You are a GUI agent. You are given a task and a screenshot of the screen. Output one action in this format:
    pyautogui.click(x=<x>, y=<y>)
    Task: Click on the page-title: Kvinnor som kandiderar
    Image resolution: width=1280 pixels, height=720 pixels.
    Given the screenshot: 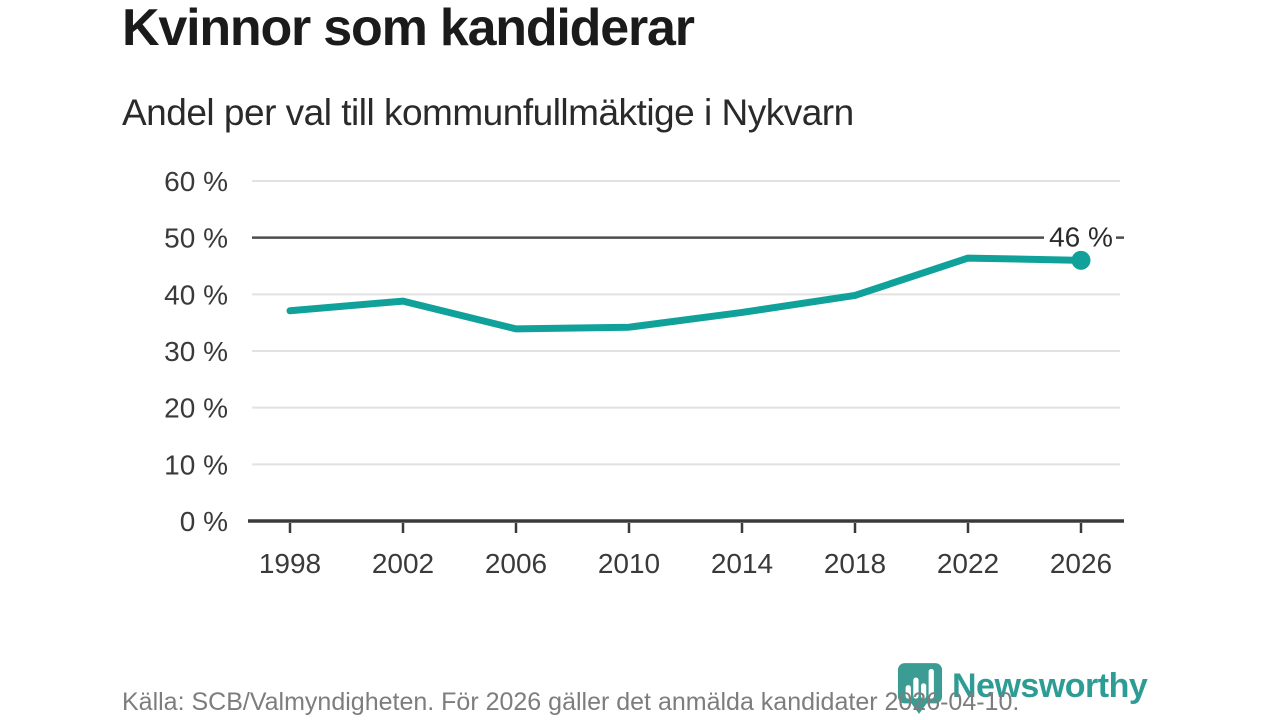 What is the action you would take?
    pyautogui.click(x=408, y=28)
    